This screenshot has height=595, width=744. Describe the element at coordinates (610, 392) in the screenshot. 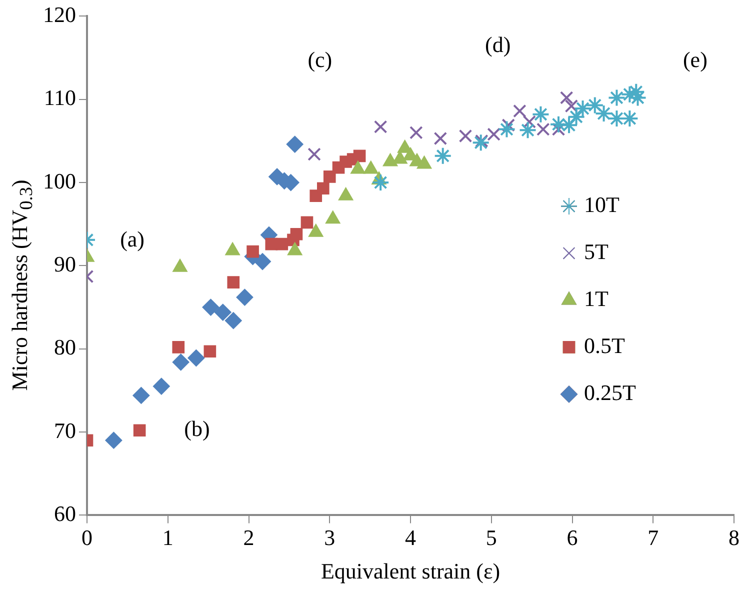

I see `legend-label: 0.25T` at that location.